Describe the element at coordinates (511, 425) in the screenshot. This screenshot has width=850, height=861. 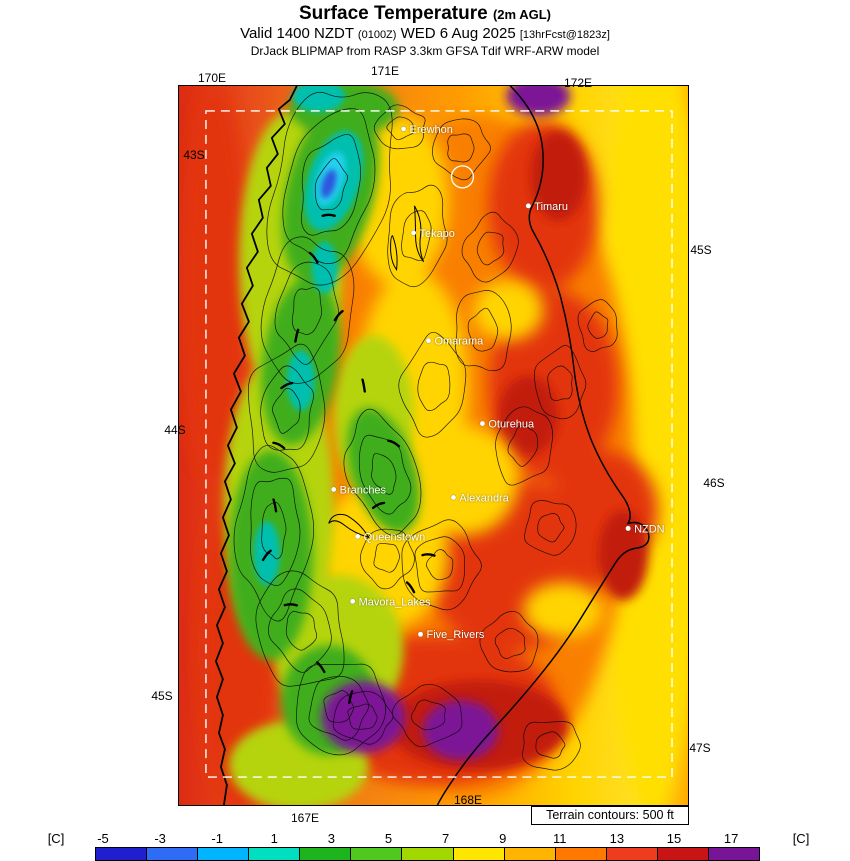
I see `city-label-oturehua: Oturehua` at that location.